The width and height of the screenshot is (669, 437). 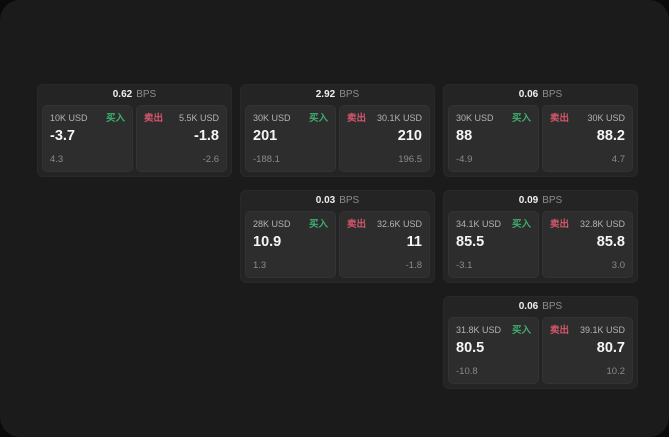 What do you see at coordinates (540, 200) in the screenshot?
I see `bps-header: 0.09 BPS` at bounding box center [540, 200].